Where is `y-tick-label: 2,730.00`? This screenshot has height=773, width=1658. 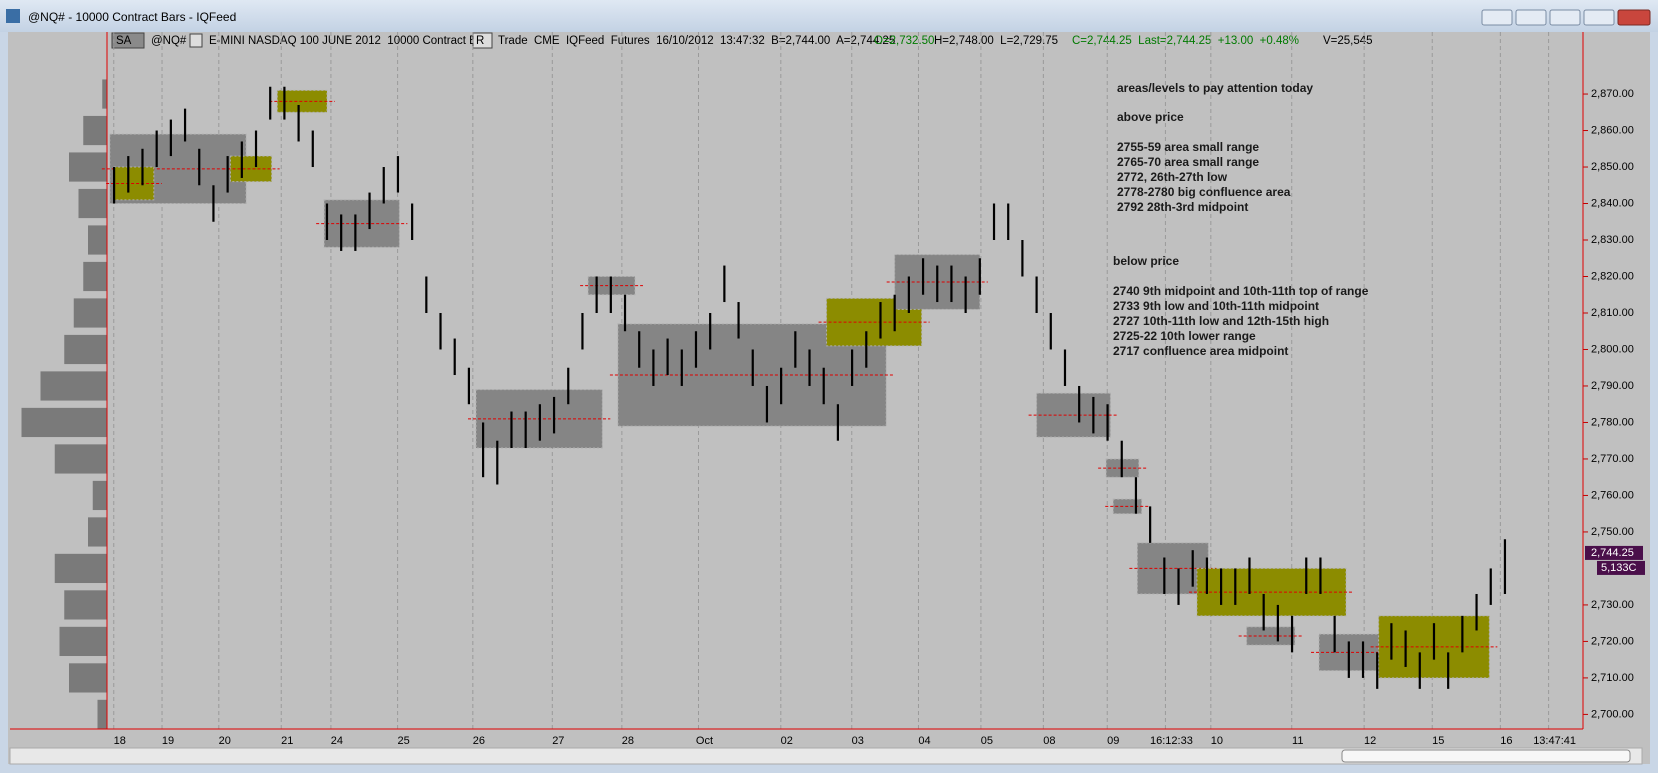 y-tick-label: 2,730.00 is located at coordinates (1612, 605).